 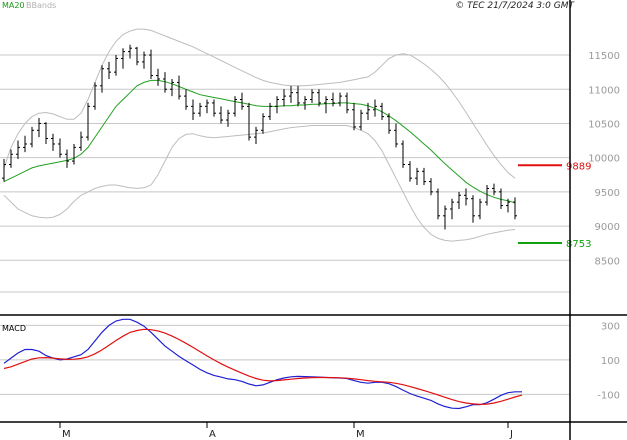 I want to click on legend-ma20: MA20, so click(x=13, y=5).